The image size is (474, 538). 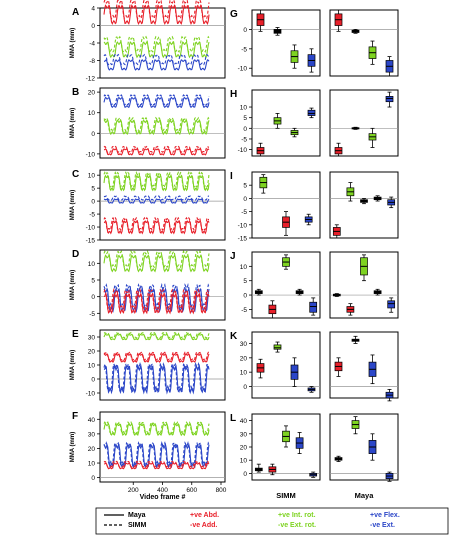 What do you see at coordinates (297, 525) in the screenshot?
I see `legend-group-label: -ve Ext. rot.` at bounding box center [297, 525].